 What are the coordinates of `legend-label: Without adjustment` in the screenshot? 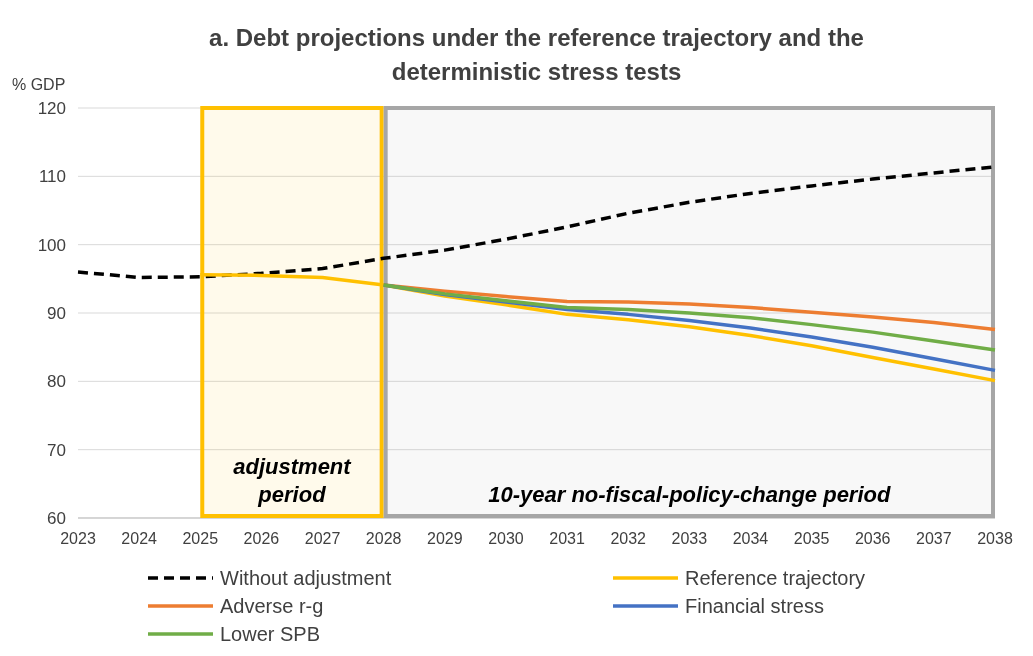 It's located at (306, 578).